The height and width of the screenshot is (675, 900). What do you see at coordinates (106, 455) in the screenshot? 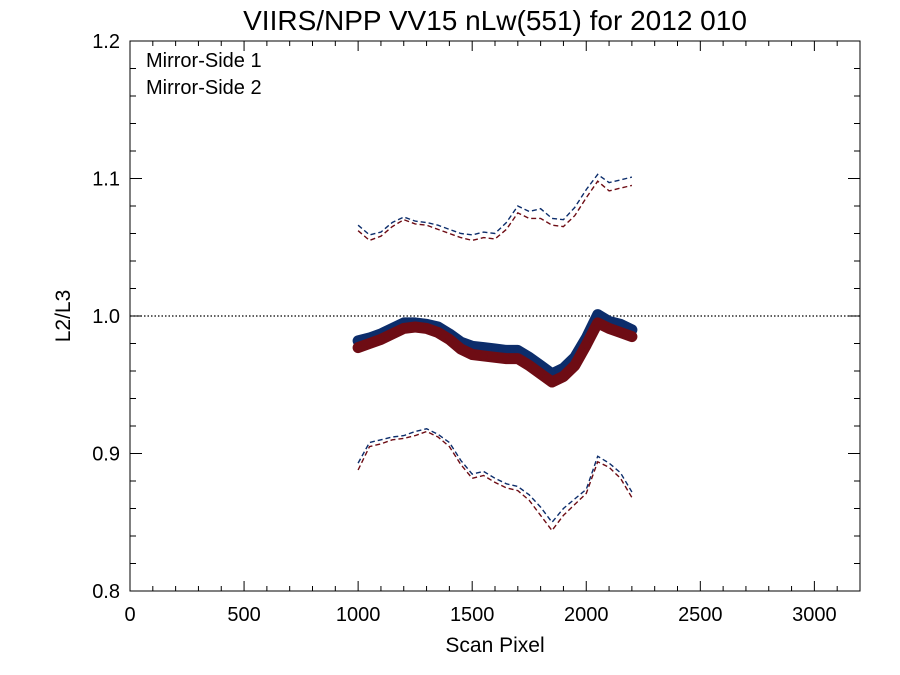
I see `y-tick-label: 0.9` at bounding box center [106, 455].